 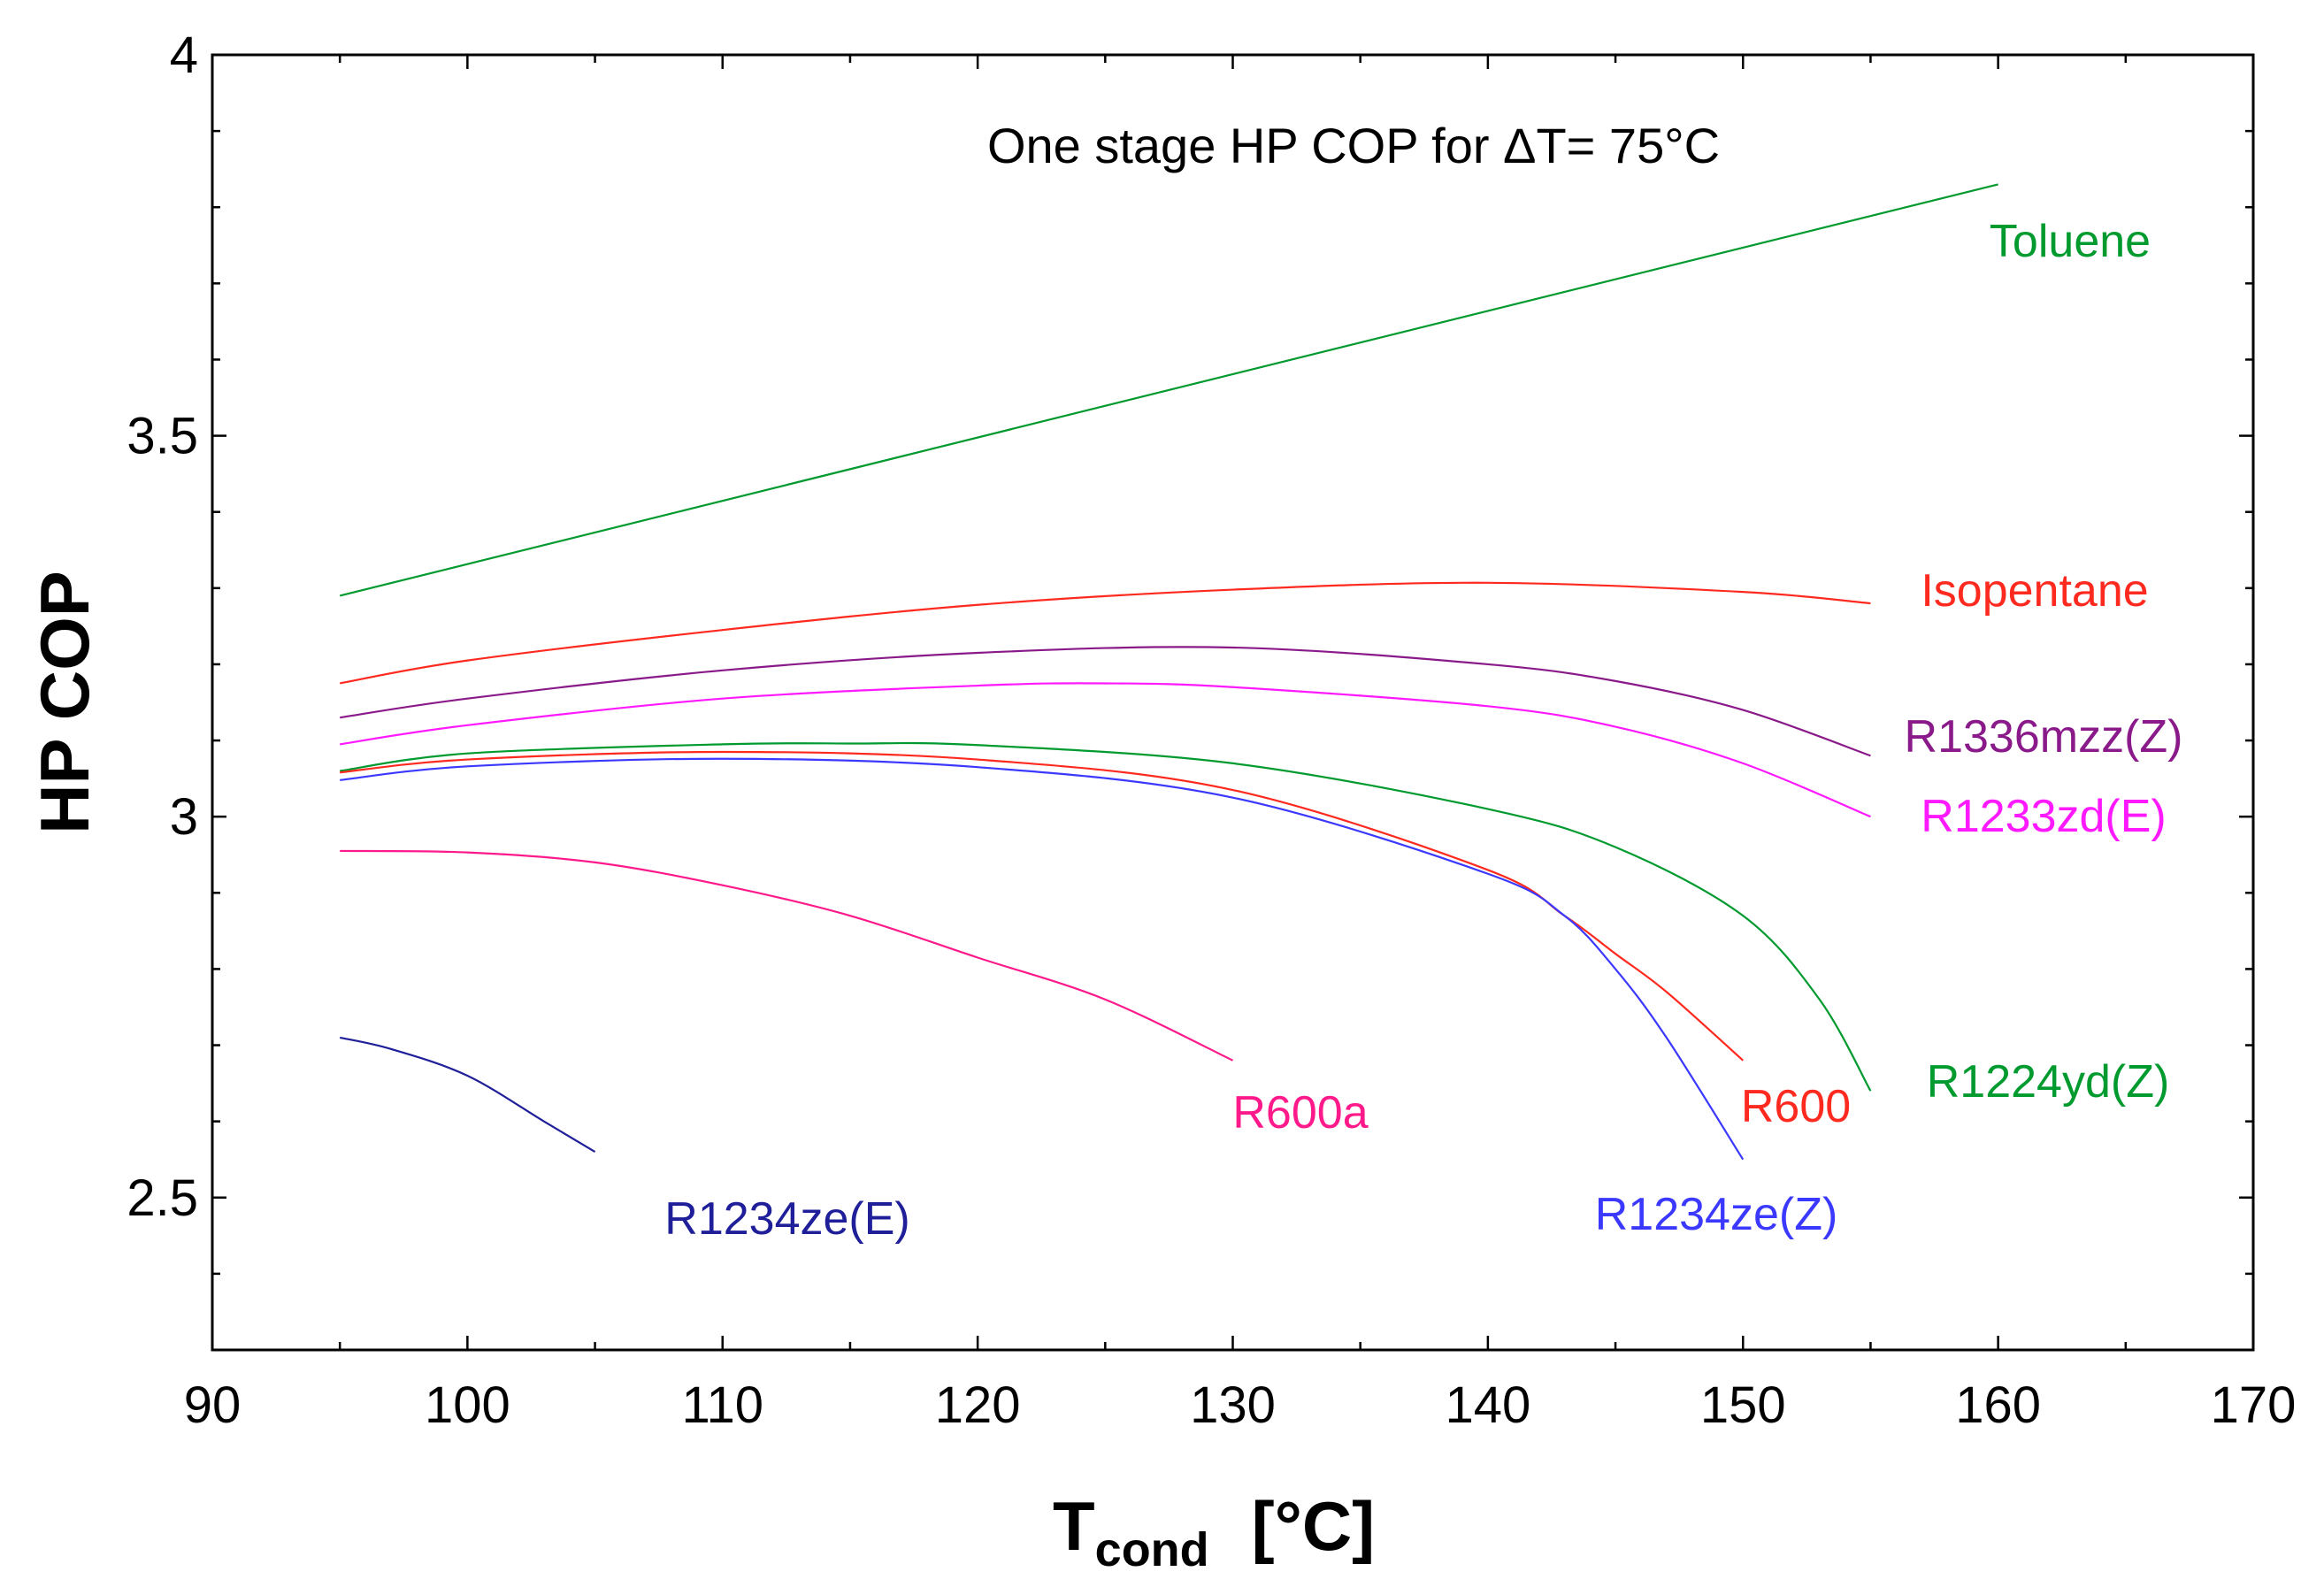 What do you see at coordinates (786, 1219) in the screenshot?
I see `series-label-r1234ze-e: R1234ze(E)` at bounding box center [786, 1219].